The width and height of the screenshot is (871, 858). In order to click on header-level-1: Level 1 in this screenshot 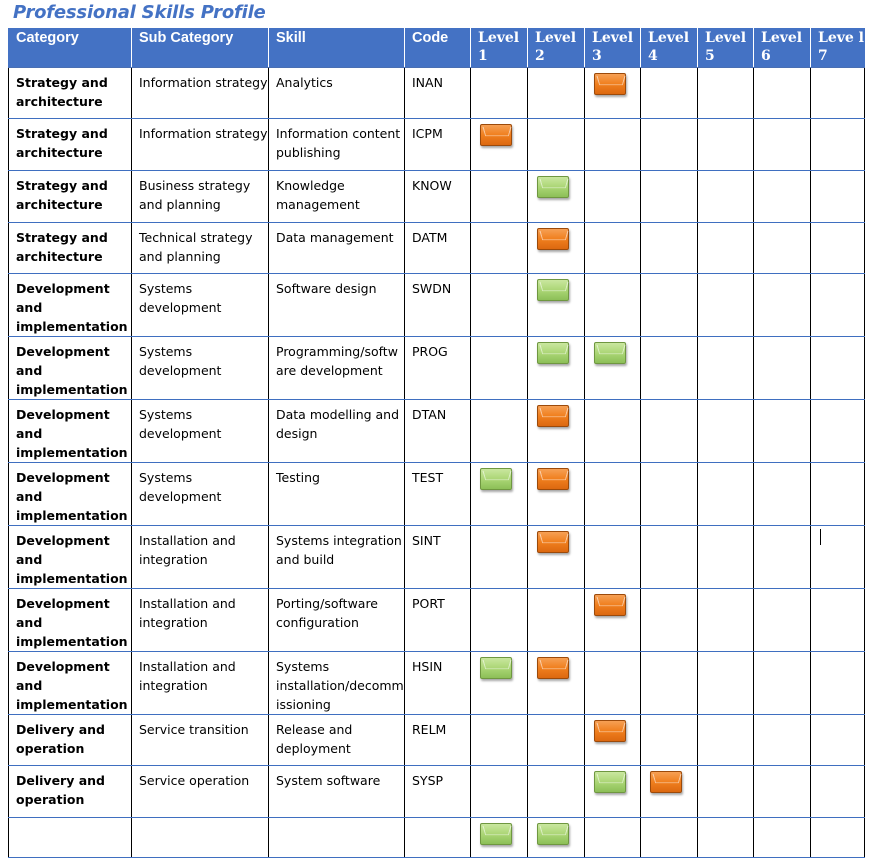, I will do `click(499, 48)`.